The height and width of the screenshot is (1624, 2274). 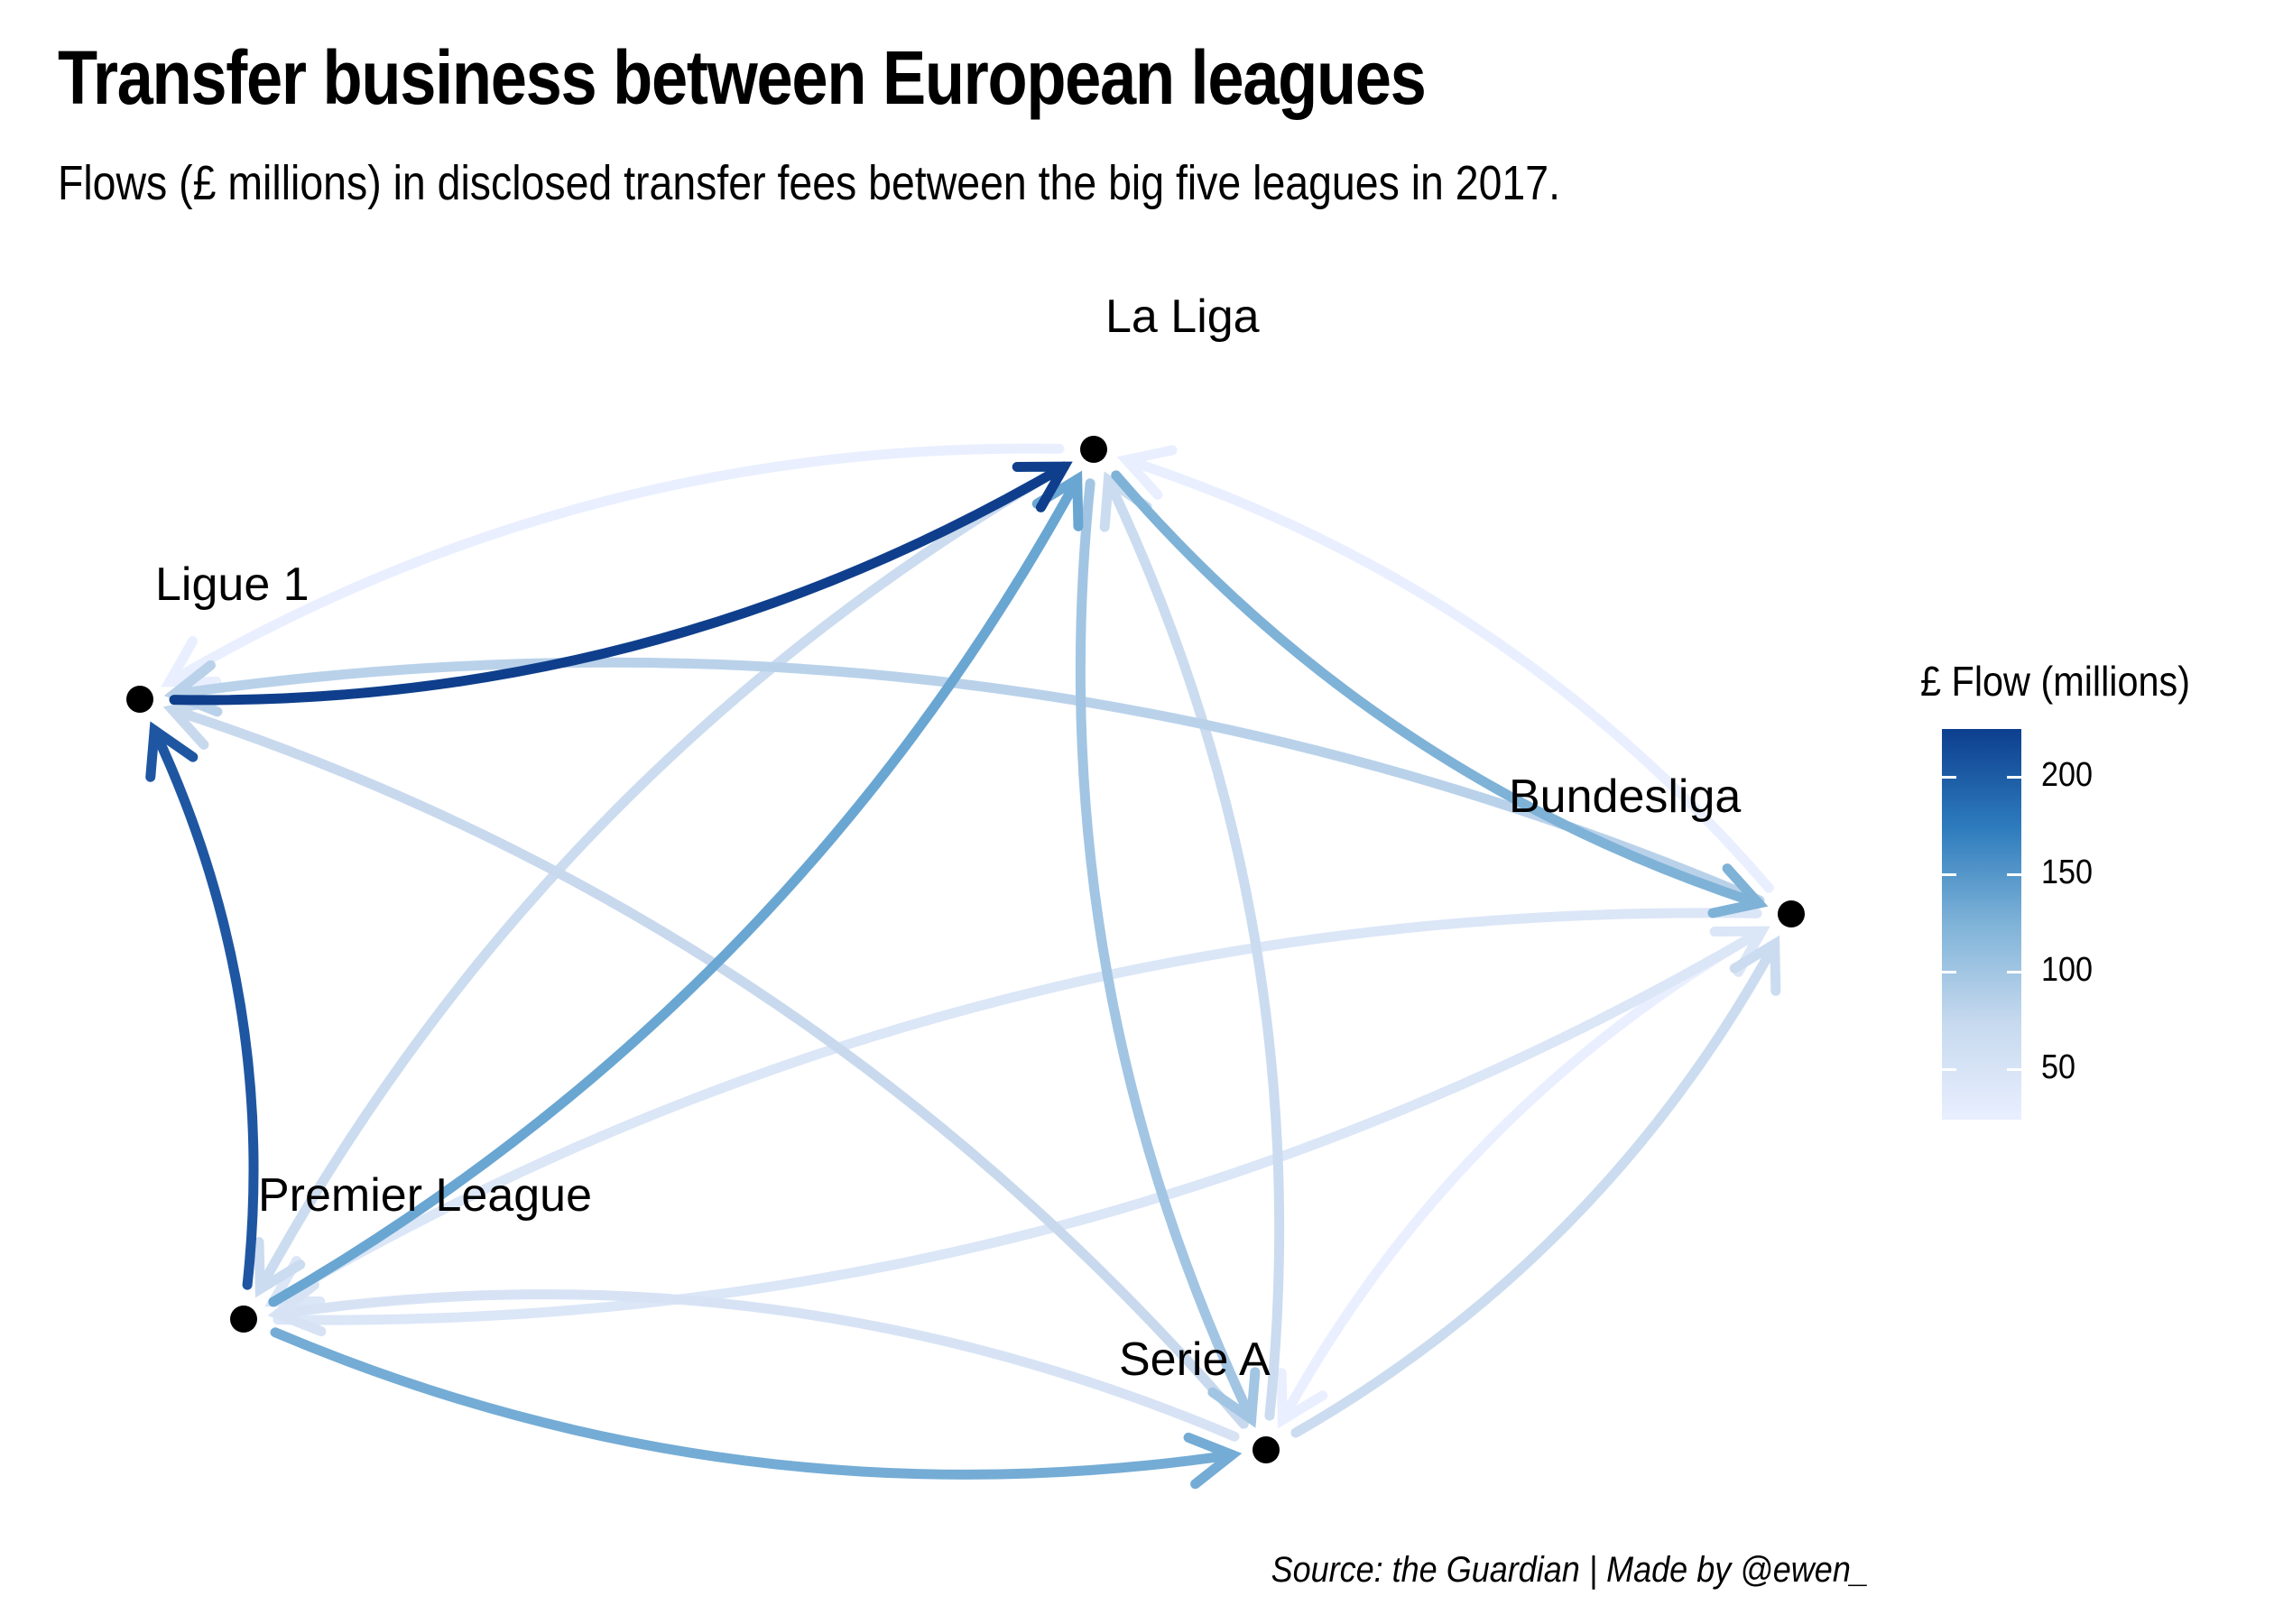 I want to click on edge-seriea-to-premier, so click(x=753, y=1361).